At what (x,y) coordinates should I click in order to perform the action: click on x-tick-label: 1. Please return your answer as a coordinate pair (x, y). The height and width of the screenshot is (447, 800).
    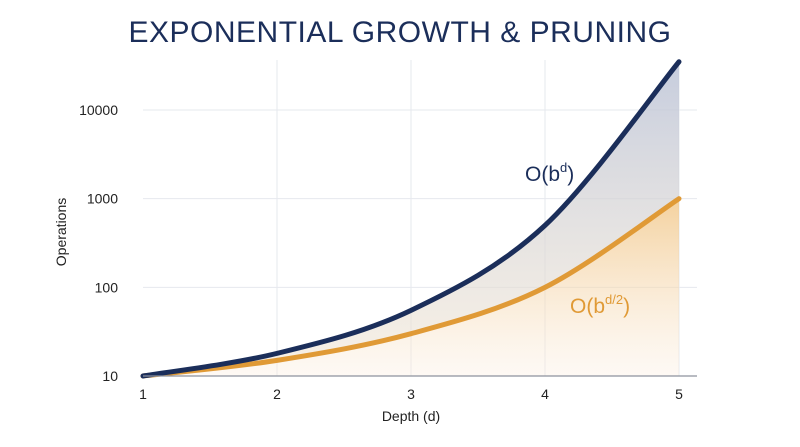
    Looking at the image, I should click on (143, 394).